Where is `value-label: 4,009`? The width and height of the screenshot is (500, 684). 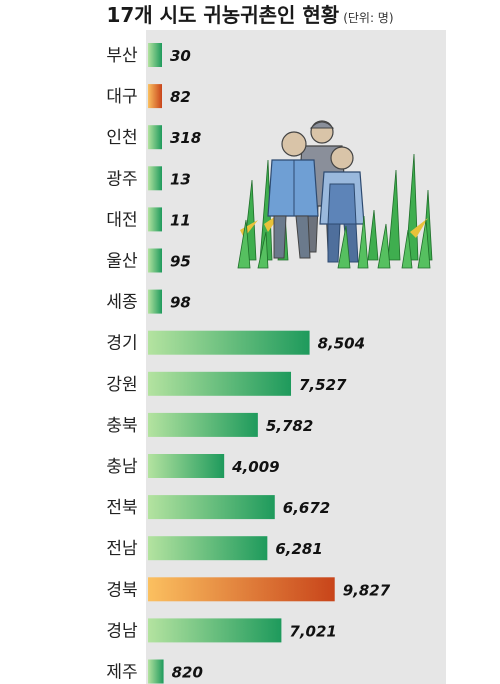
value-label: 4,009 is located at coordinates (255, 467).